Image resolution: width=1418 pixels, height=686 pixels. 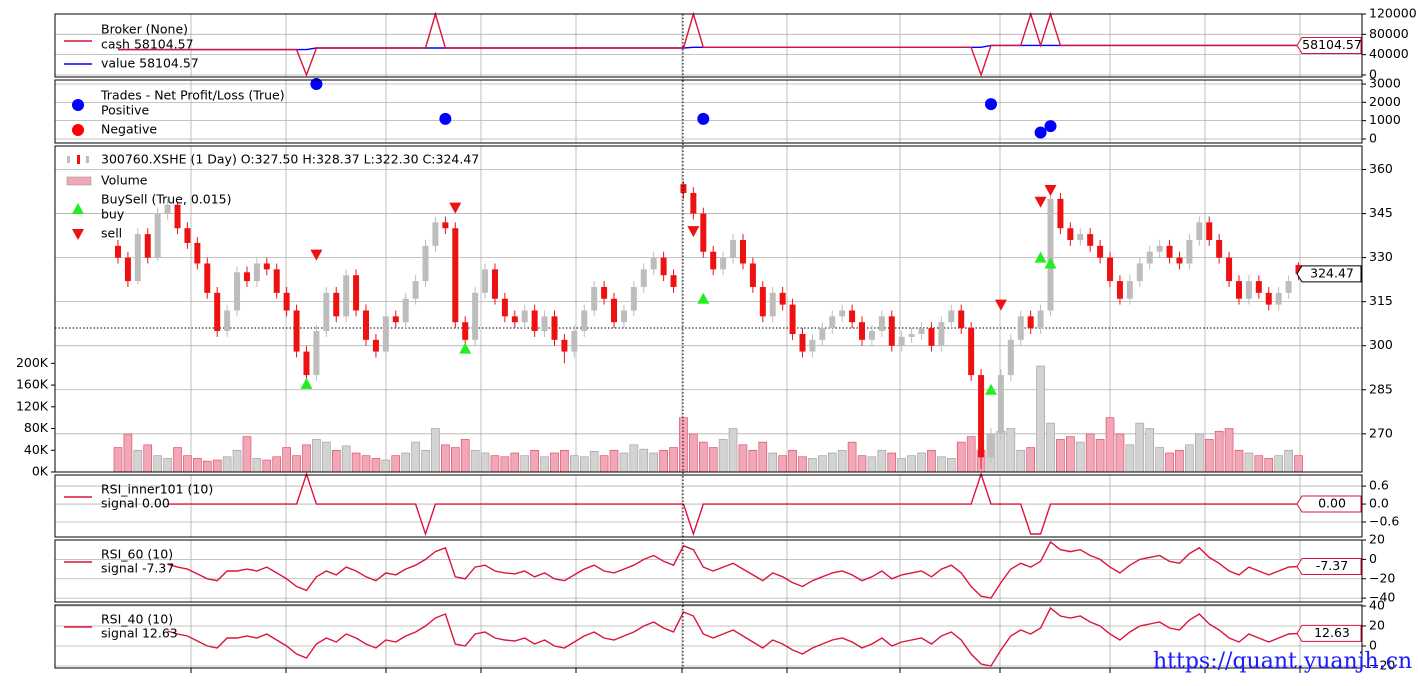 What do you see at coordinates (1381, 168) in the screenshot?
I see `y-tick-label: 360` at bounding box center [1381, 168].